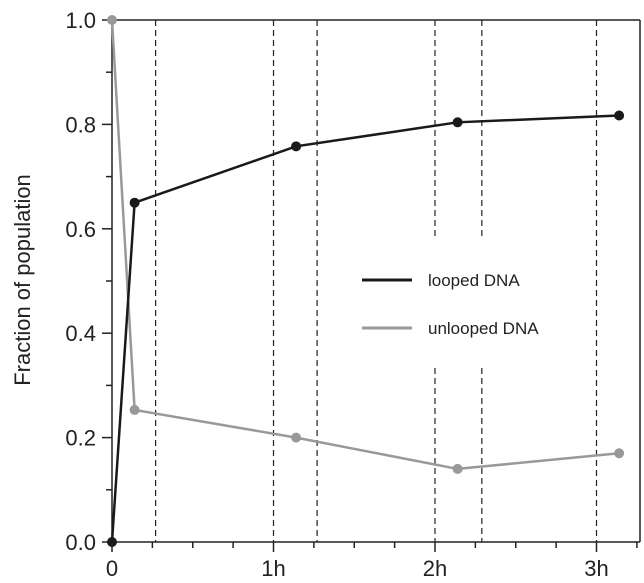  What do you see at coordinates (80, 333) in the screenshot?
I see `y-tick-label: 0.4` at bounding box center [80, 333].